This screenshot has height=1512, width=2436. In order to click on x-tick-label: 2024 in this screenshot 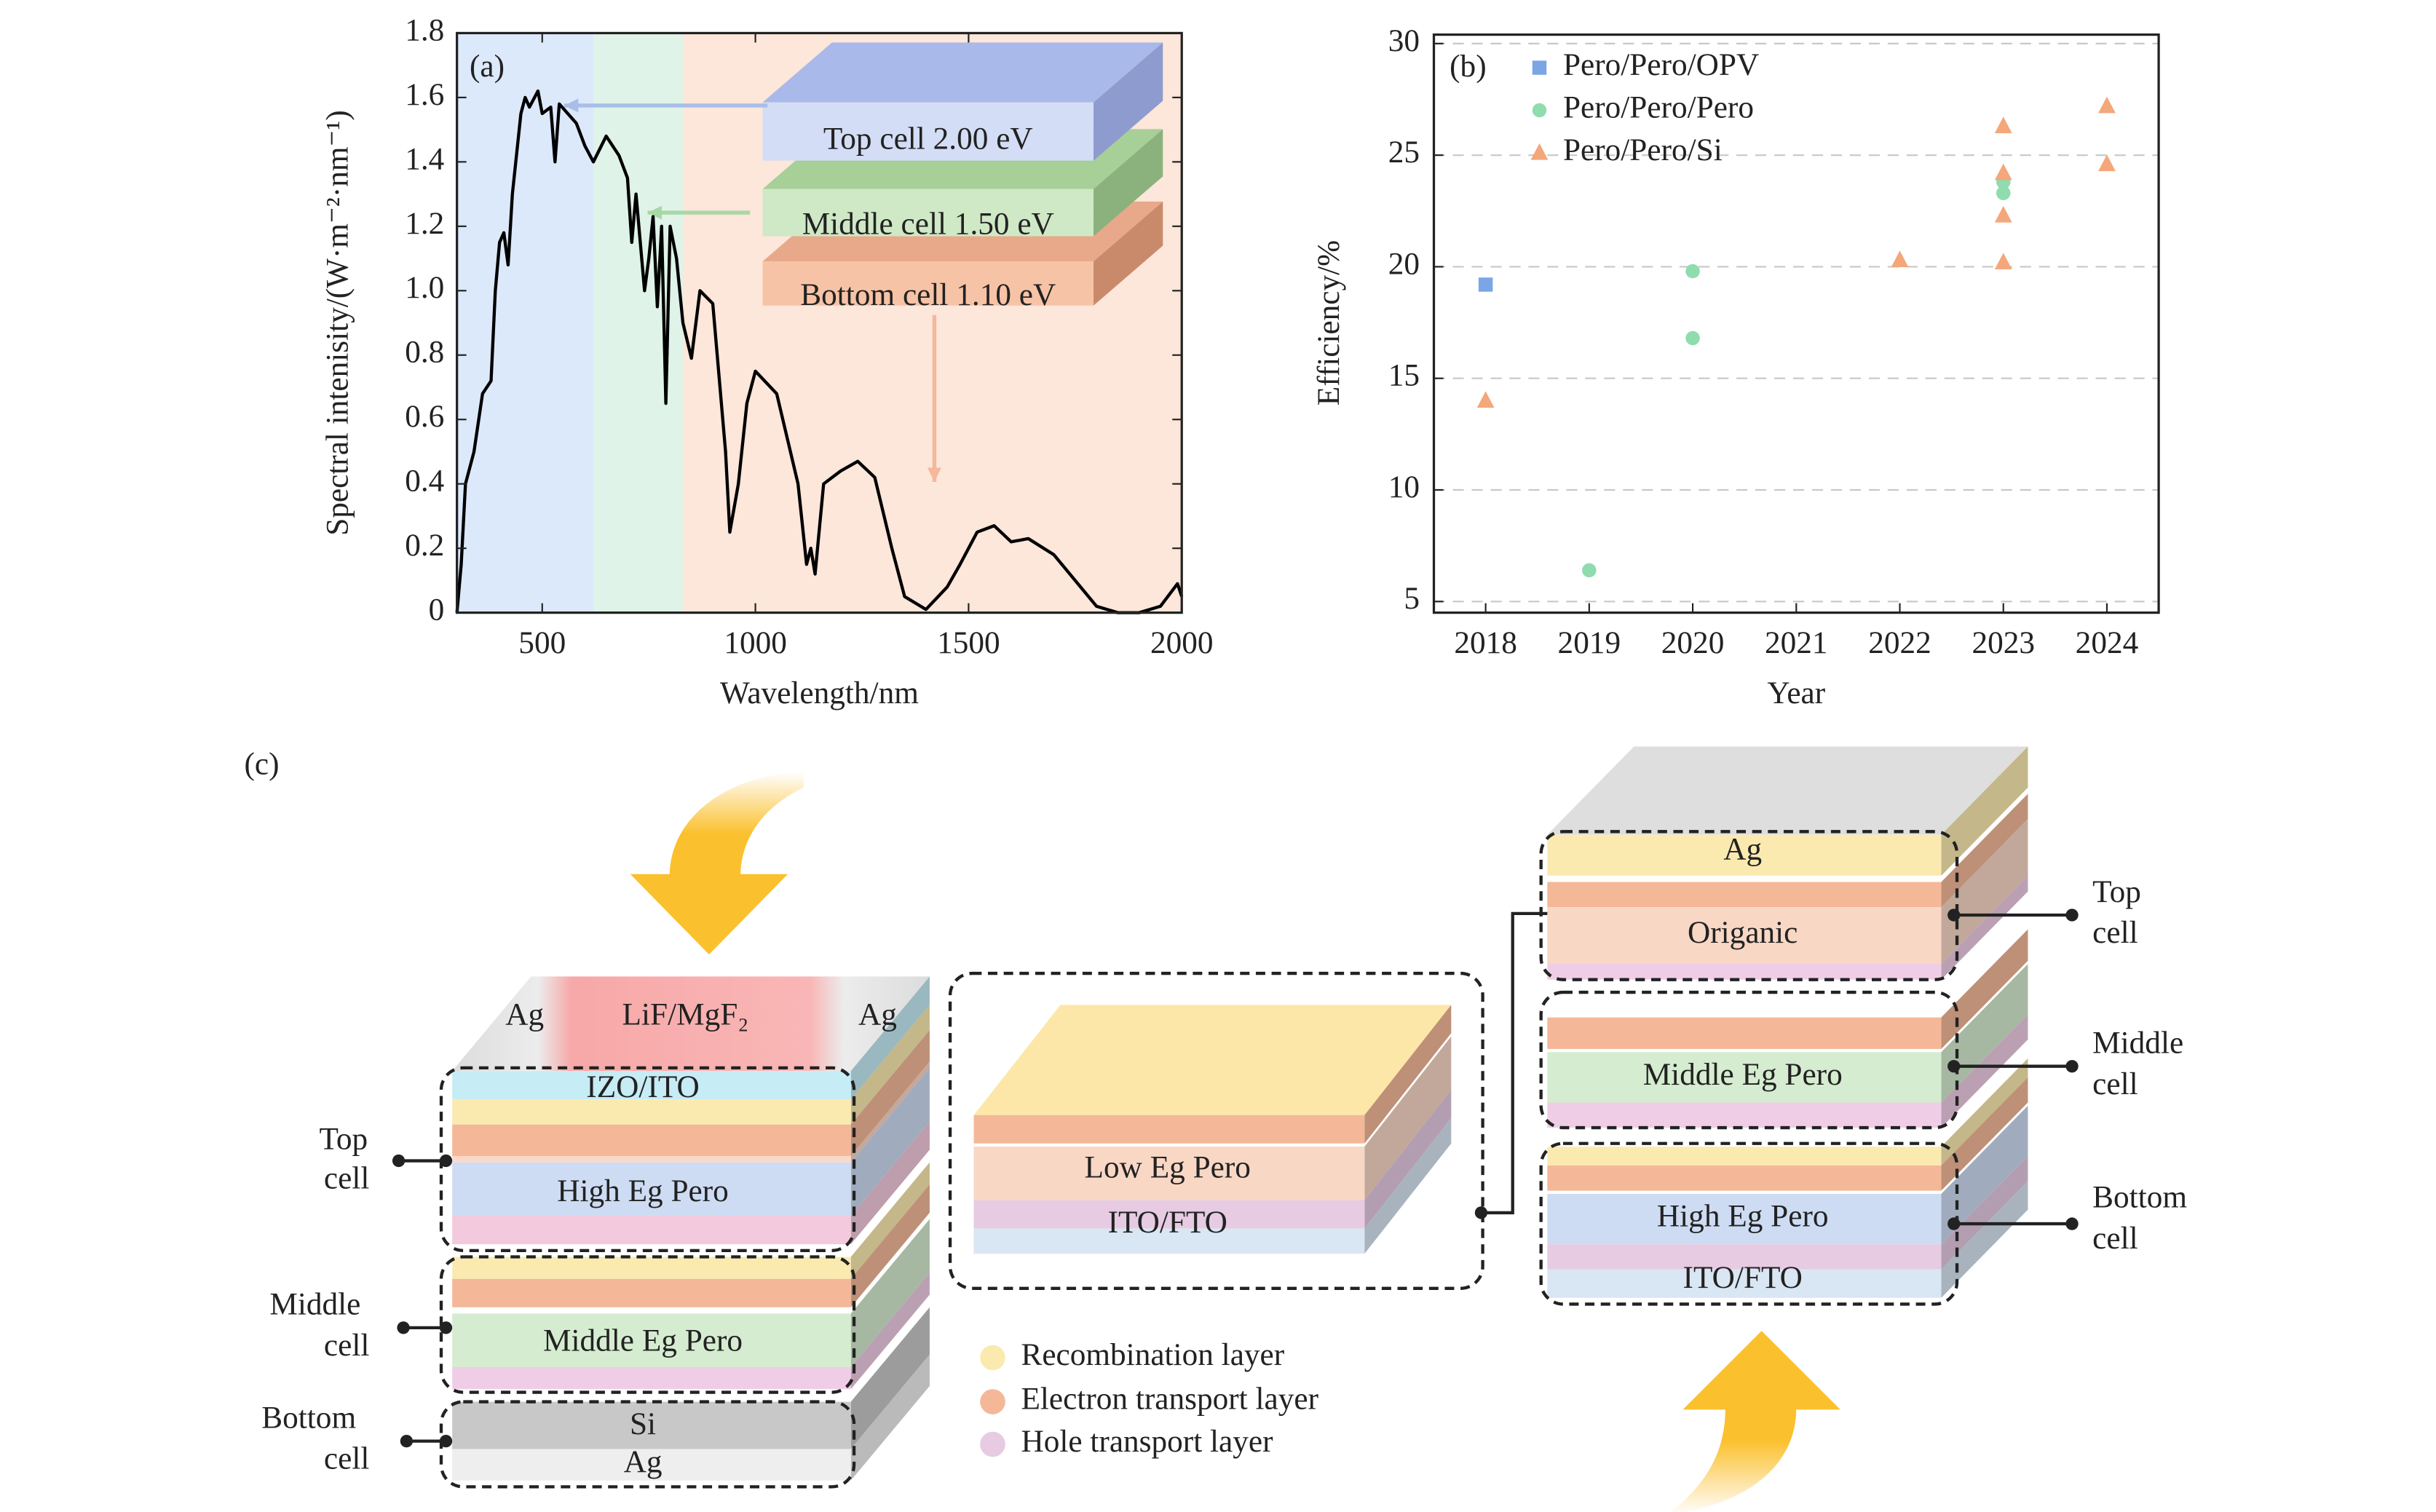, I will do `click(2107, 642)`.